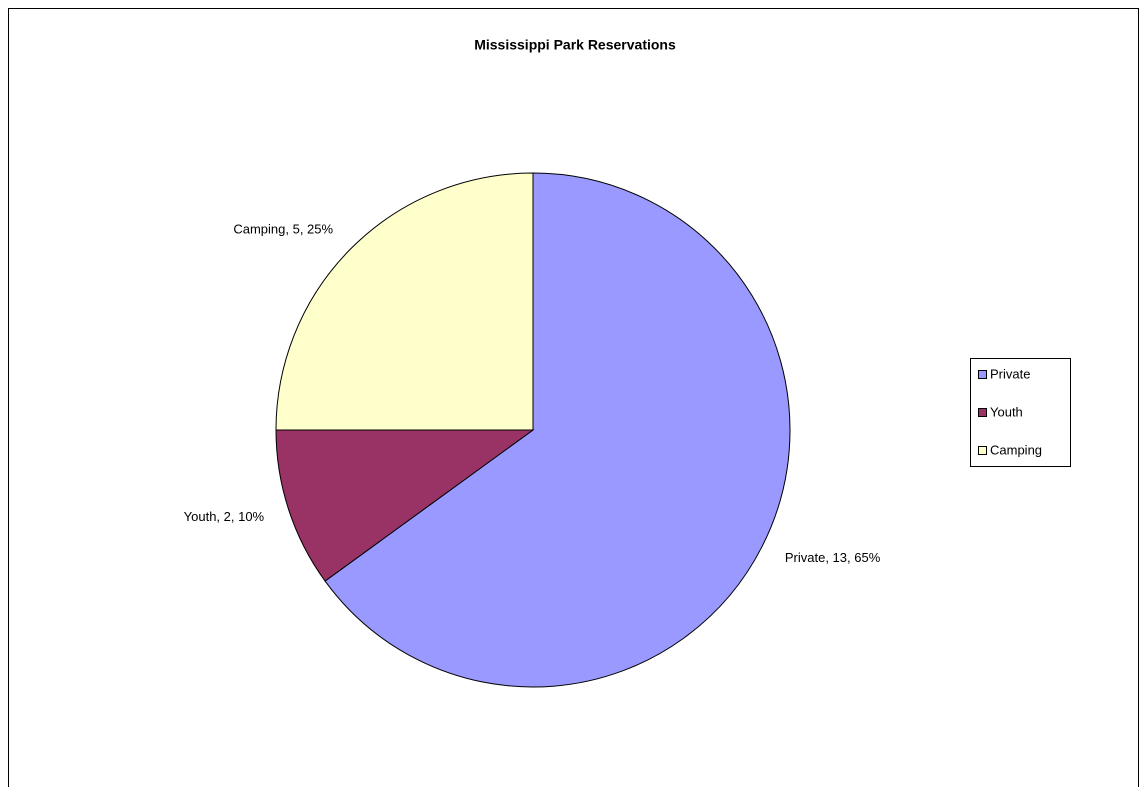 The height and width of the screenshot is (787, 1147). I want to click on data-label: Youth, 2, 10%, so click(224, 516).